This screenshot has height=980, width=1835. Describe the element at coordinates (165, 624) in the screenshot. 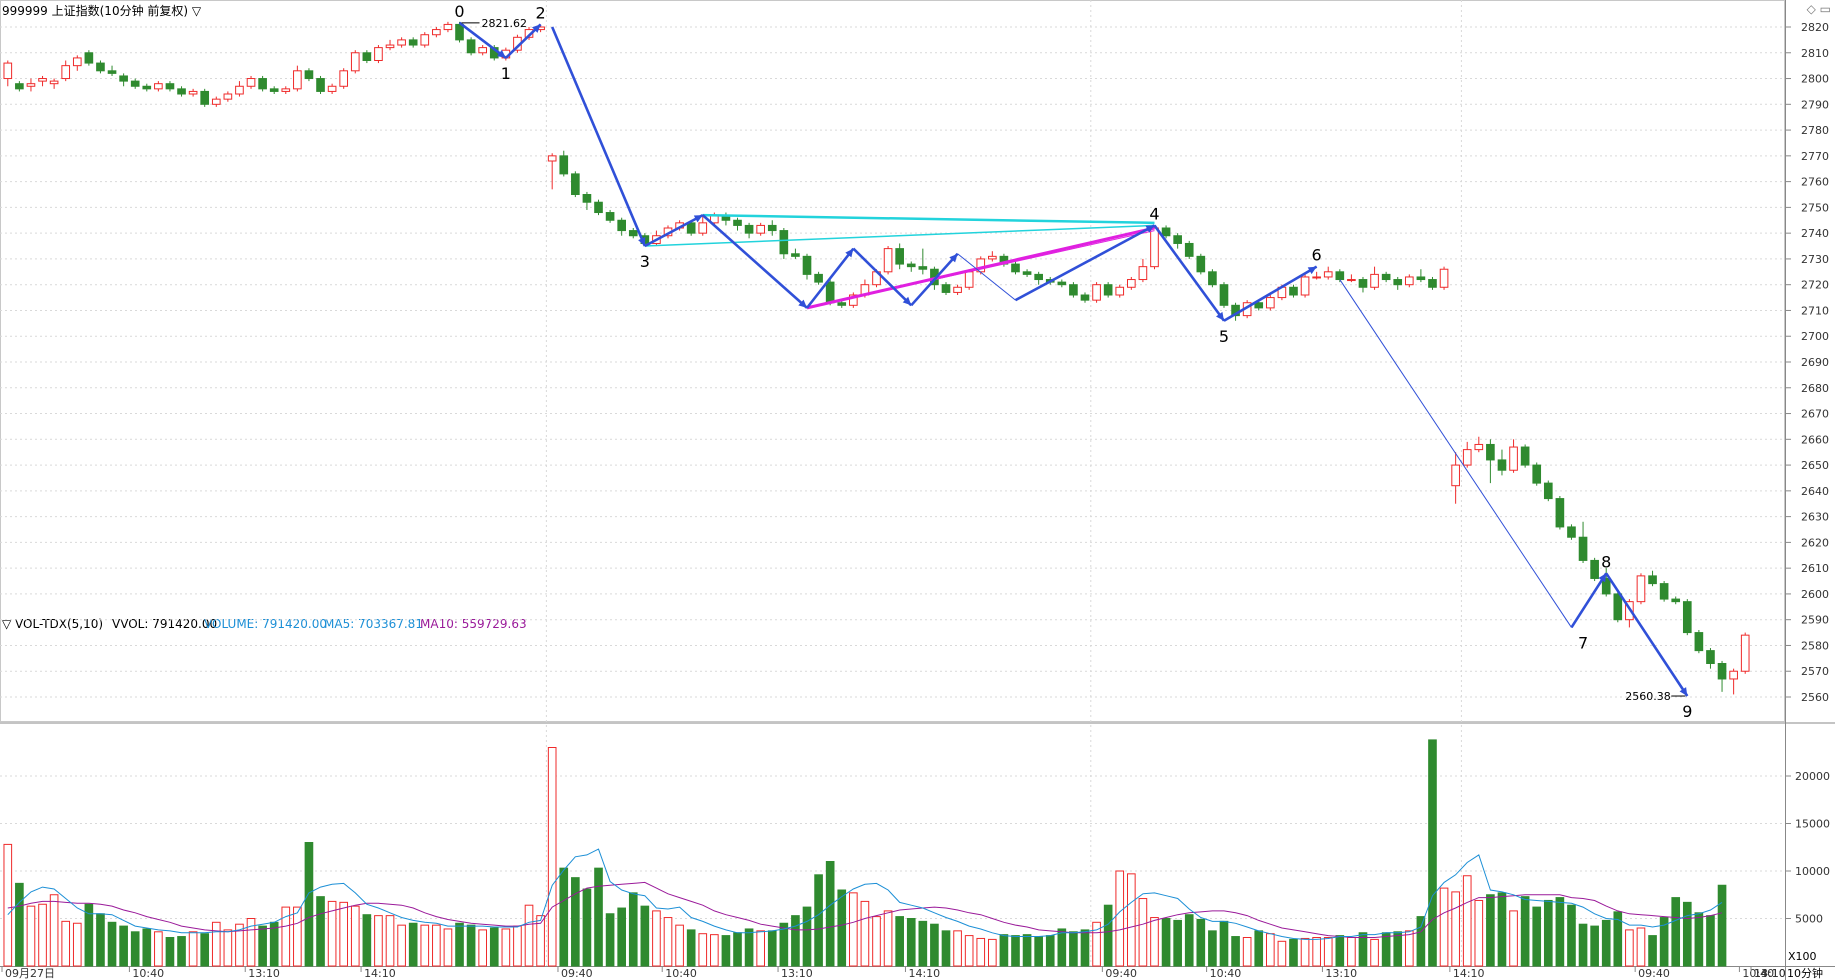

I see `vvol-readout: VVOL: 791420.00` at that location.